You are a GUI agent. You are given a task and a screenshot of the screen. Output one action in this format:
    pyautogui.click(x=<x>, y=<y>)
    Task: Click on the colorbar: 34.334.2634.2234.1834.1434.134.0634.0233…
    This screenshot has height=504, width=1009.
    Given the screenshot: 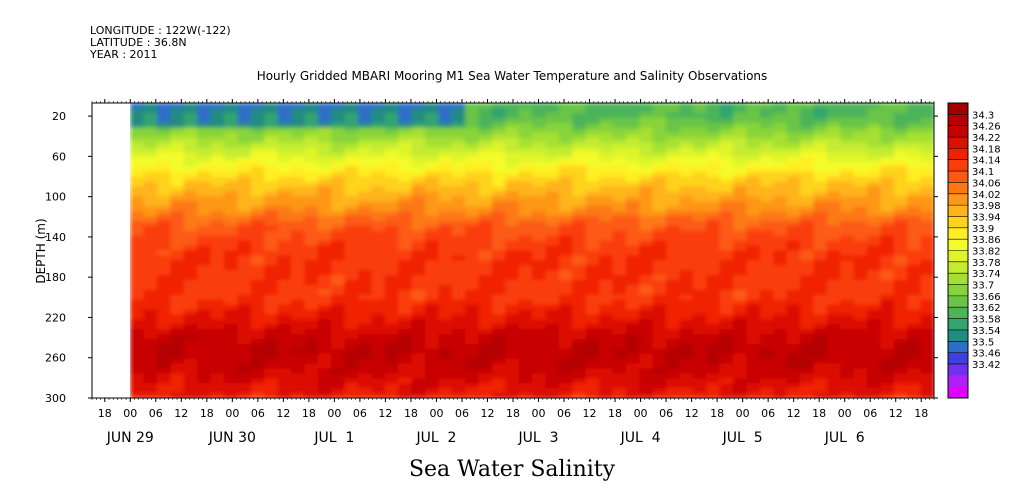 What is the action you would take?
    pyautogui.click(x=974, y=250)
    